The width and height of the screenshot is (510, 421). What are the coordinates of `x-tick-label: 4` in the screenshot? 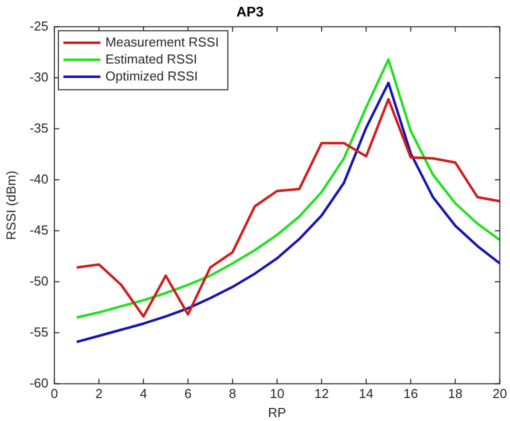 It's located at (144, 394).